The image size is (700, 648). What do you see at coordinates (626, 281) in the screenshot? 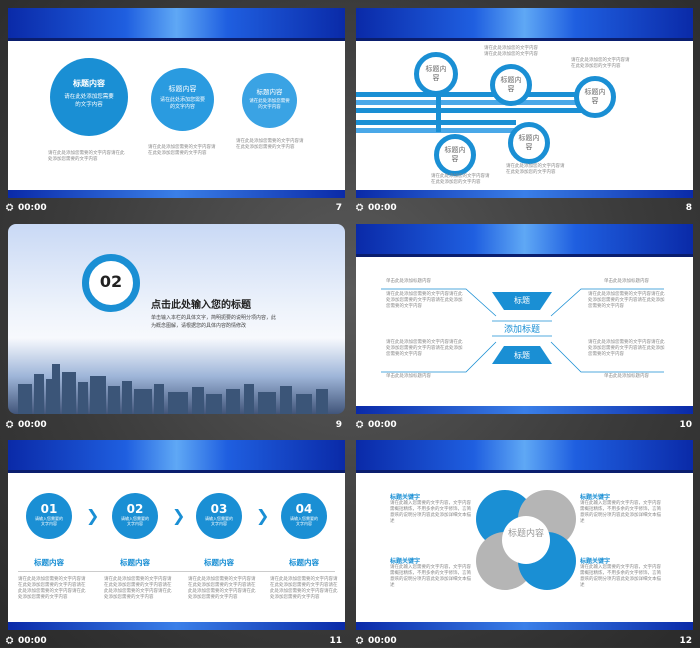
I see `heading-tr: 单击此处添加标题内容` at bounding box center [626, 281].